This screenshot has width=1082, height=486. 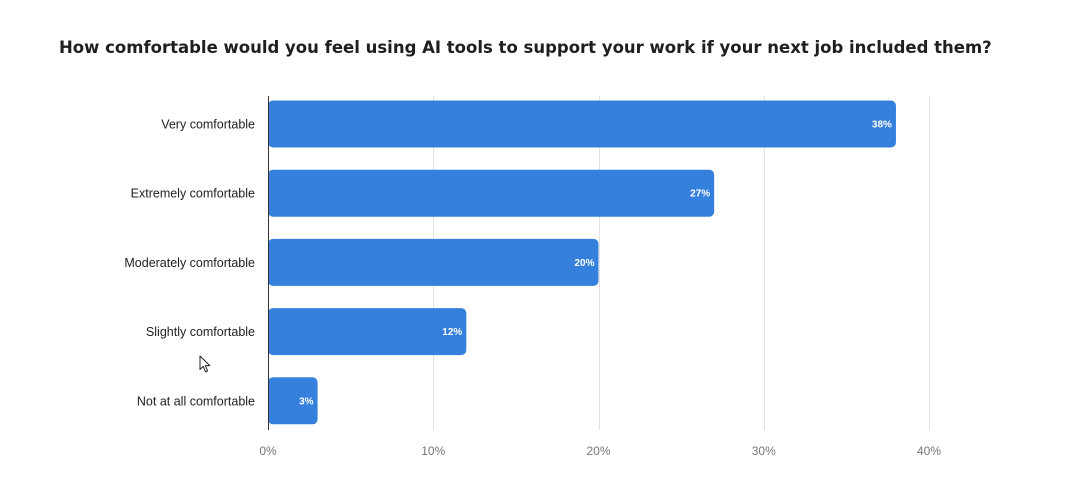 I want to click on category-label: Moderately comfortable, so click(x=189, y=263).